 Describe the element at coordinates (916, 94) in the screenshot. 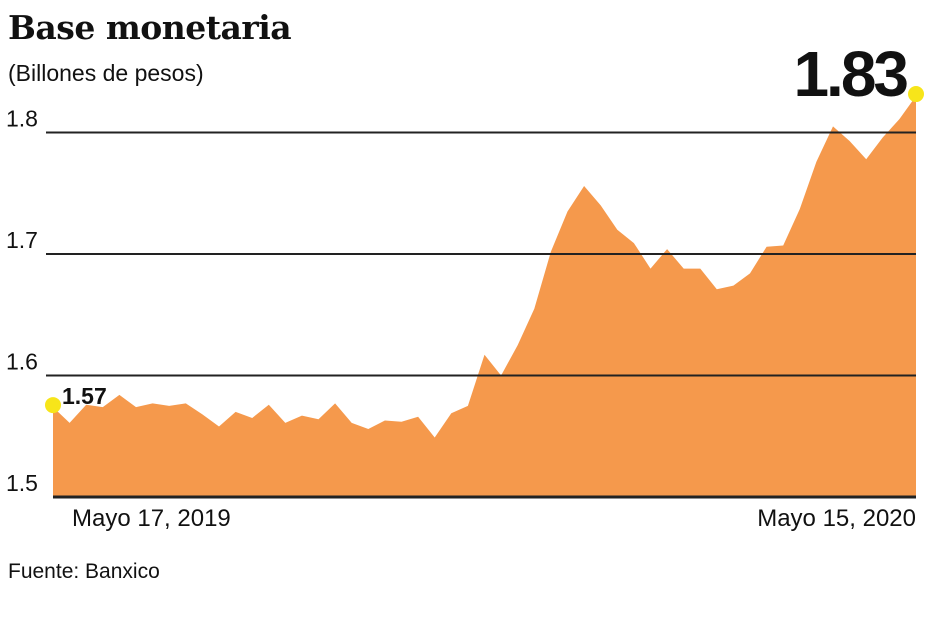

I see `end-marker` at that location.